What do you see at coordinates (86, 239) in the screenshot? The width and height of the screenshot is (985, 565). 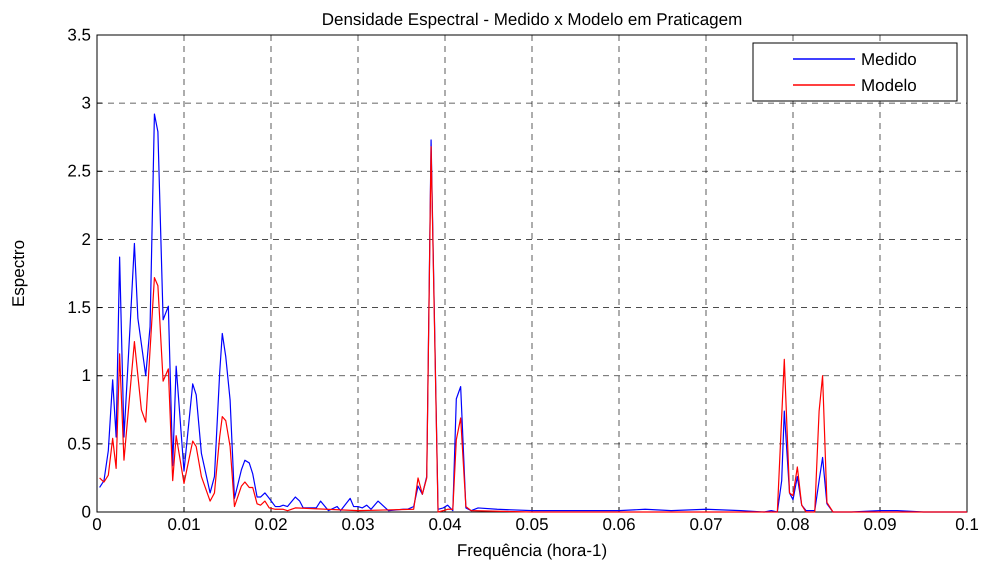 I see `y-tick-label: 2` at bounding box center [86, 239].